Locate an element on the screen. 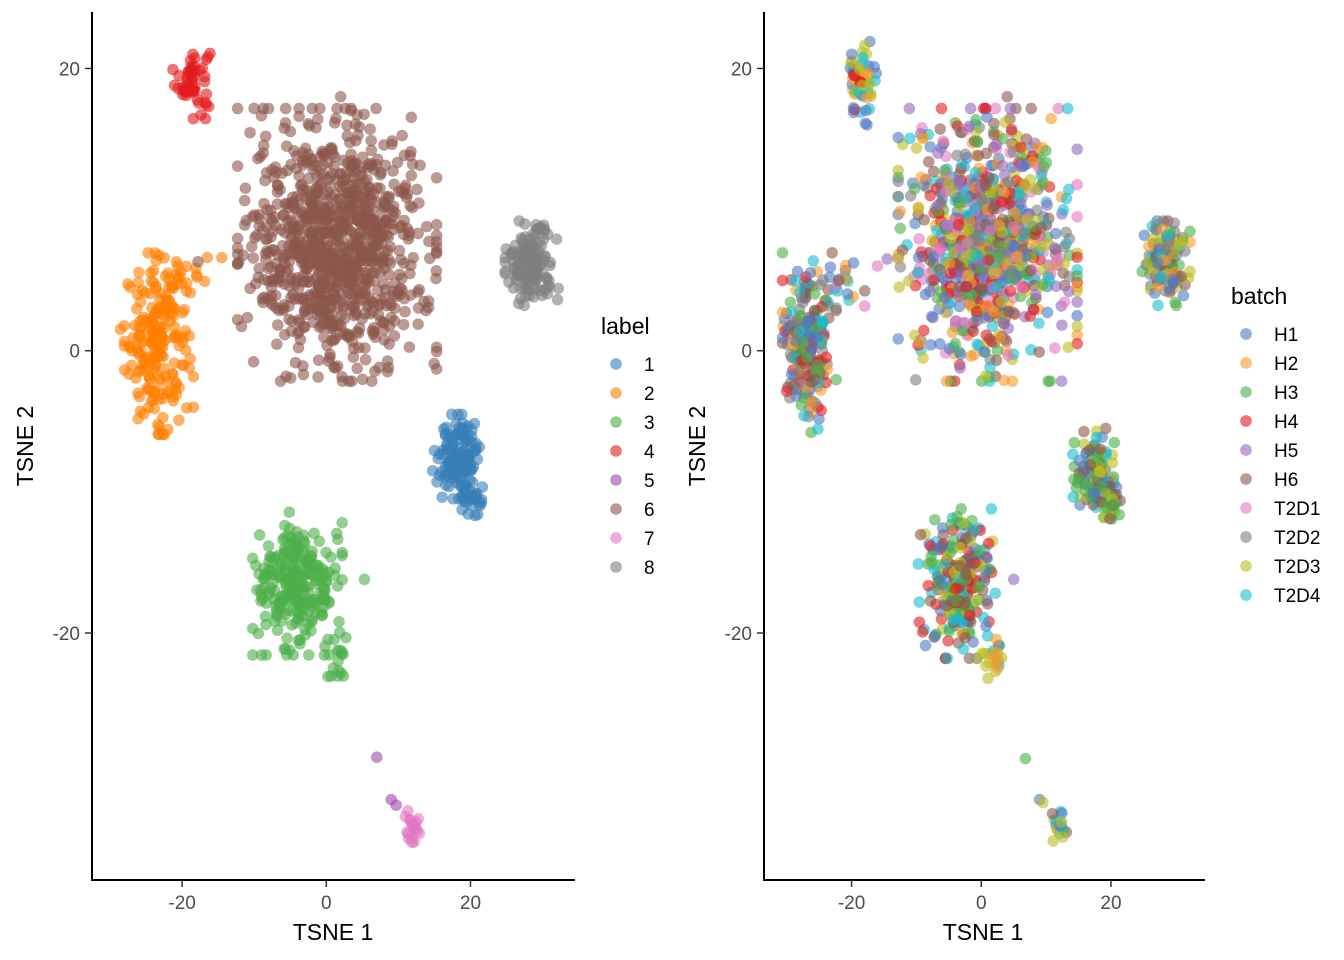 The width and height of the screenshot is (1344, 960). y-axis-title: TSNE 2 is located at coordinates (25, 446).